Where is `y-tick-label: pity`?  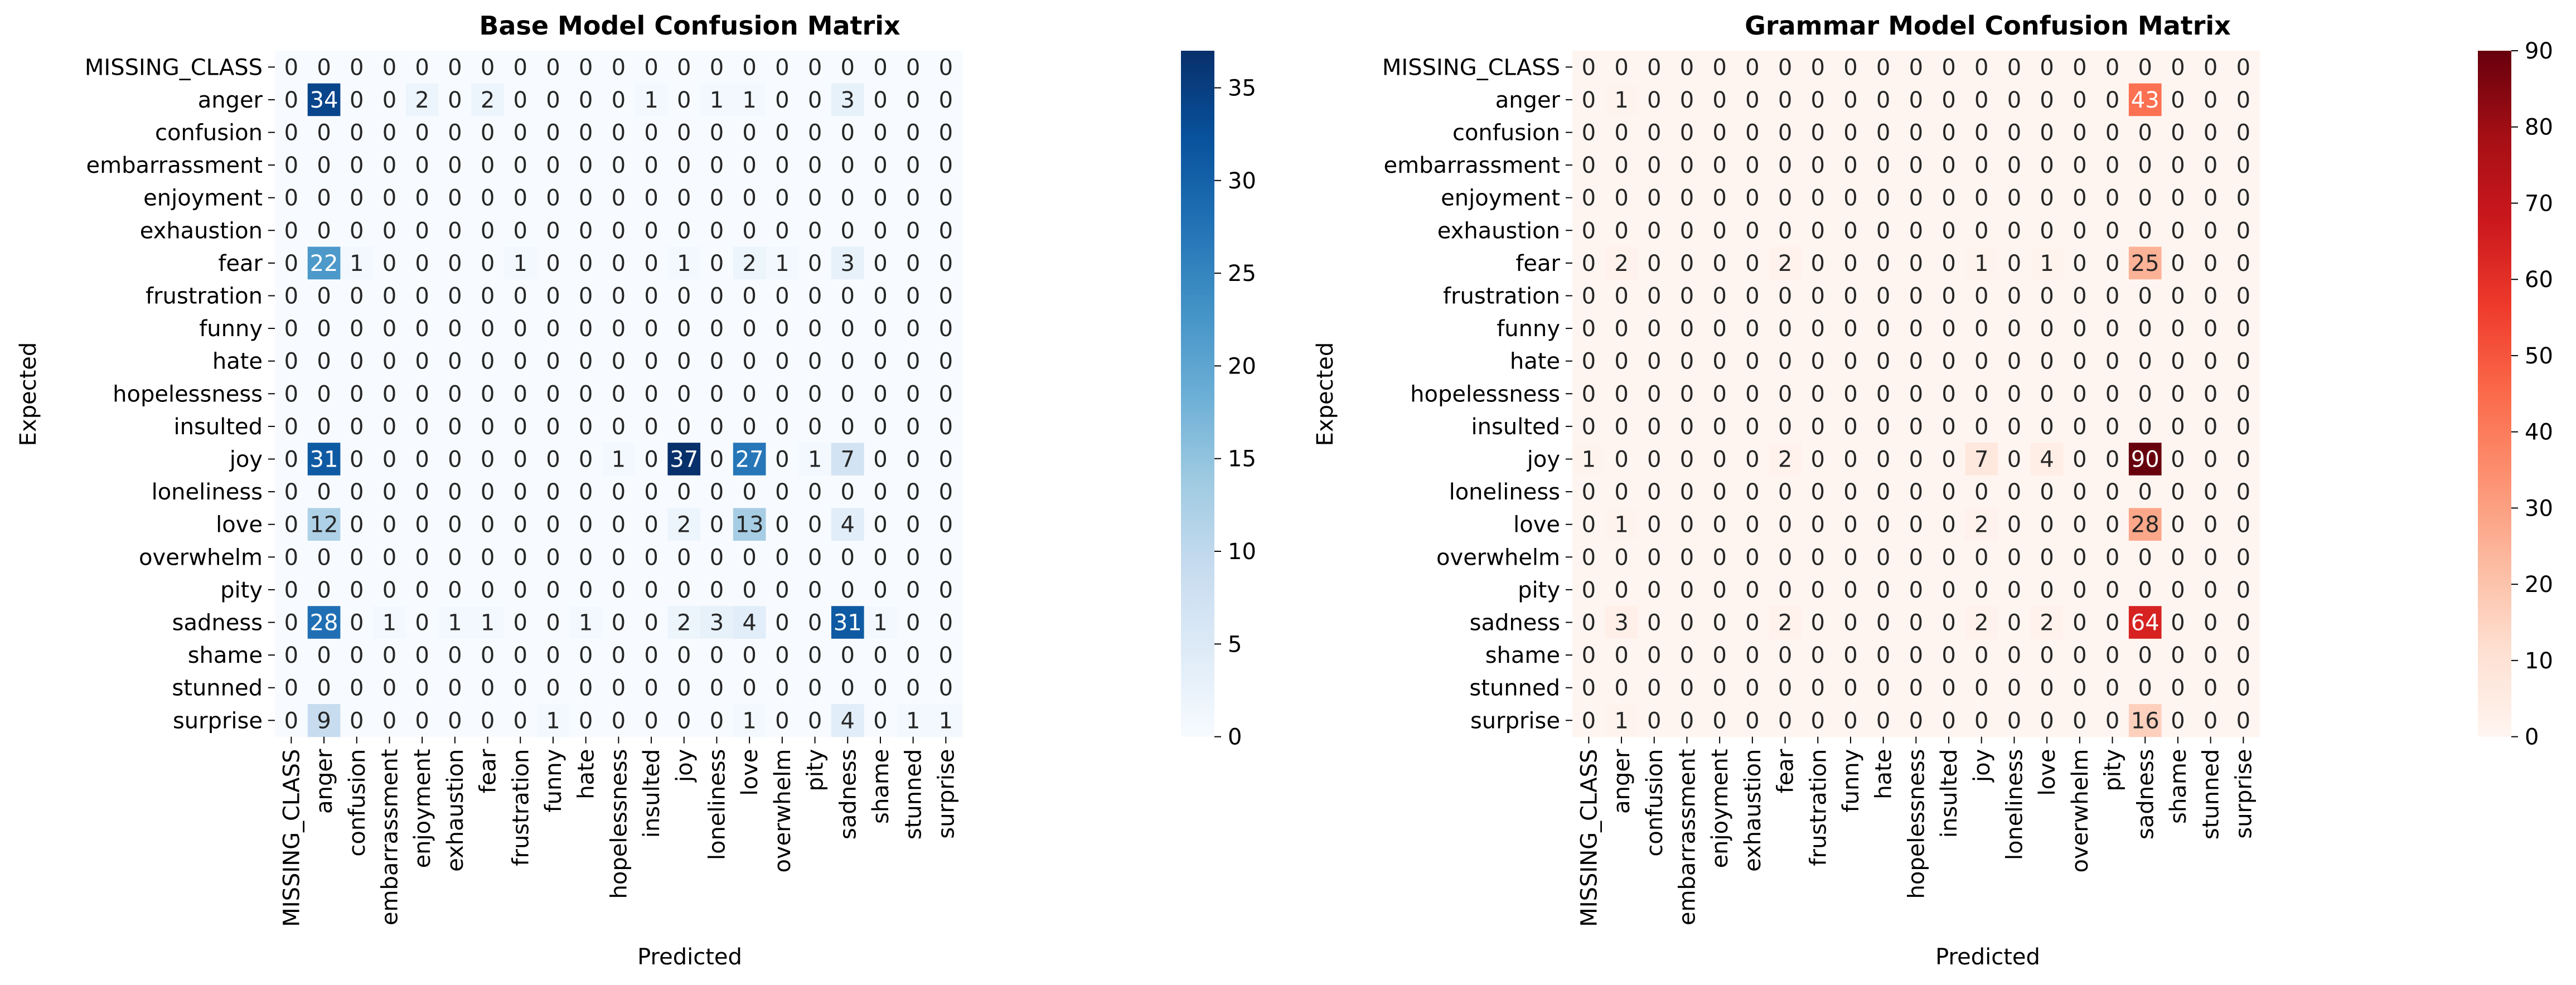 y-tick-label: pity is located at coordinates (242, 590).